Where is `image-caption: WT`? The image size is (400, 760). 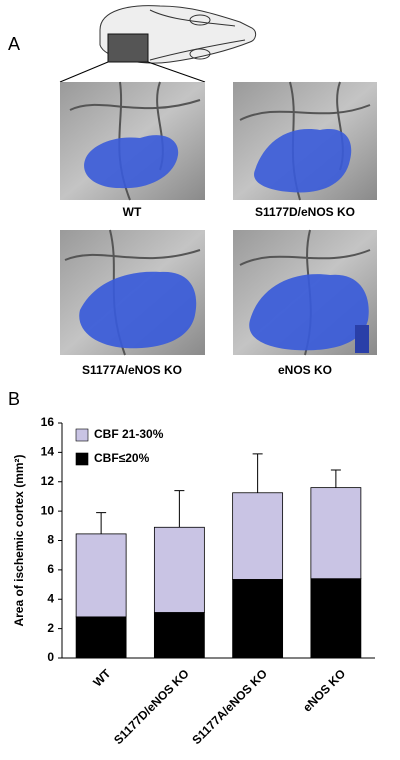 image-caption: WT is located at coordinates (132, 212).